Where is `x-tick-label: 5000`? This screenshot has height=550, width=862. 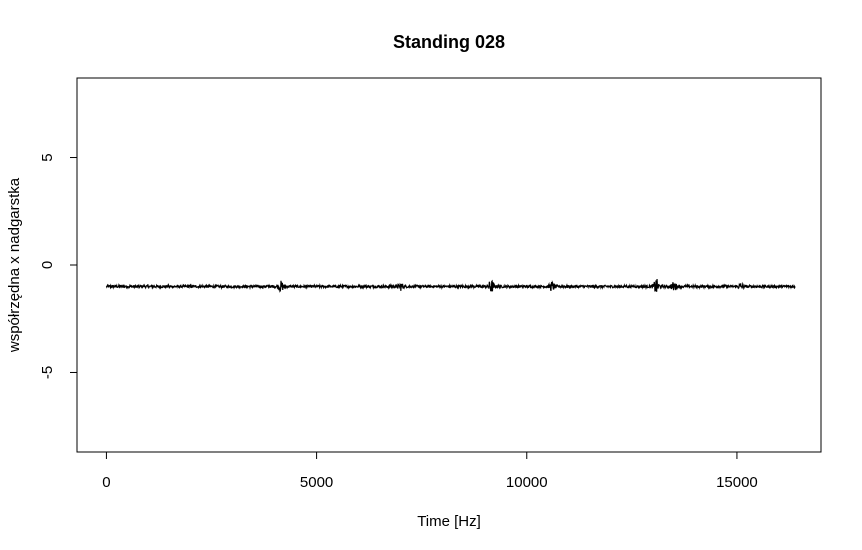 x-tick-label: 5000 is located at coordinates (316, 482).